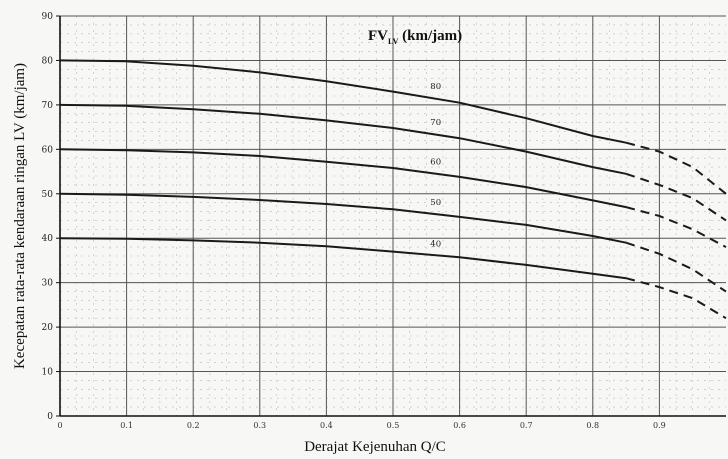 This screenshot has height=459, width=728. I want to click on x-tick-label: 0.9, so click(659, 425).